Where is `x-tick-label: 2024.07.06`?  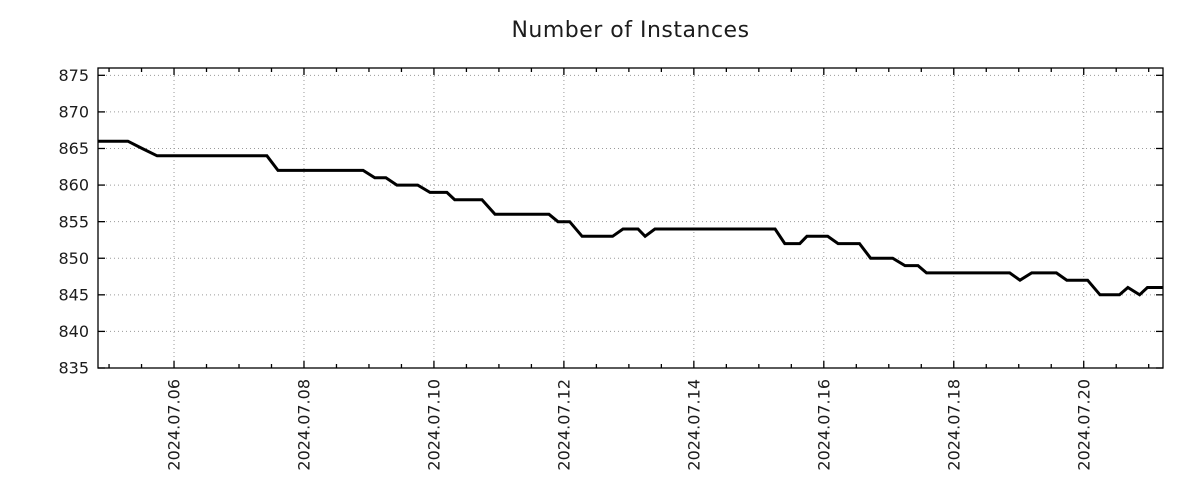 x-tick-label: 2024.07.06 is located at coordinates (174, 425).